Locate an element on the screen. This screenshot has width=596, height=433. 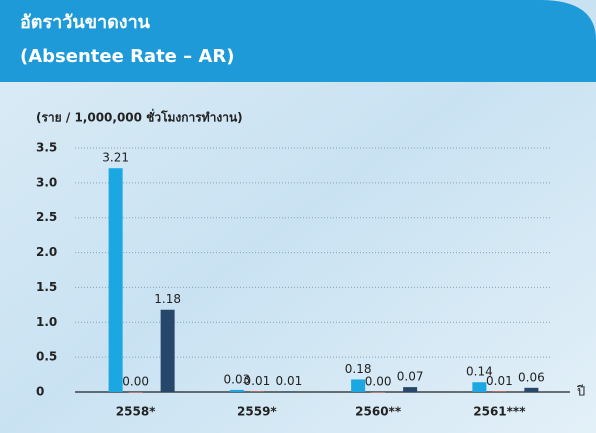
value-label: 0.14 is located at coordinates (479, 372).